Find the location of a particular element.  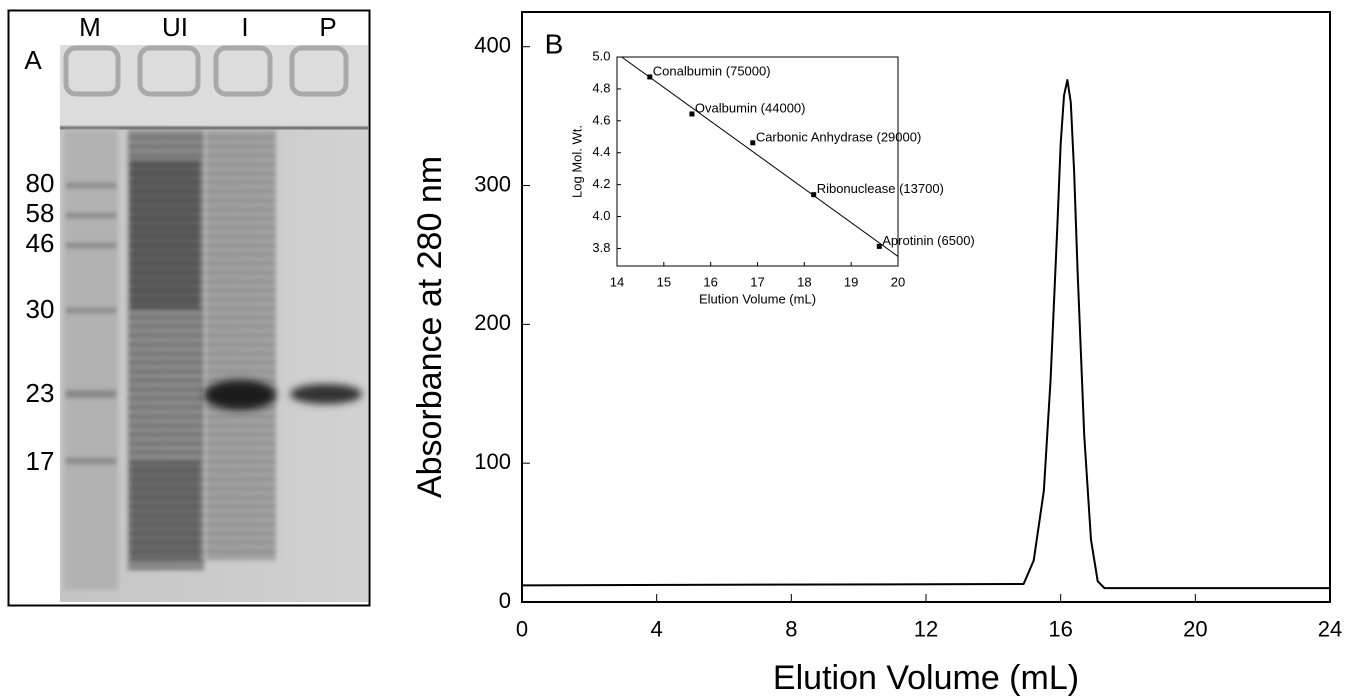

lane-label: UI is located at coordinates (175, 27).